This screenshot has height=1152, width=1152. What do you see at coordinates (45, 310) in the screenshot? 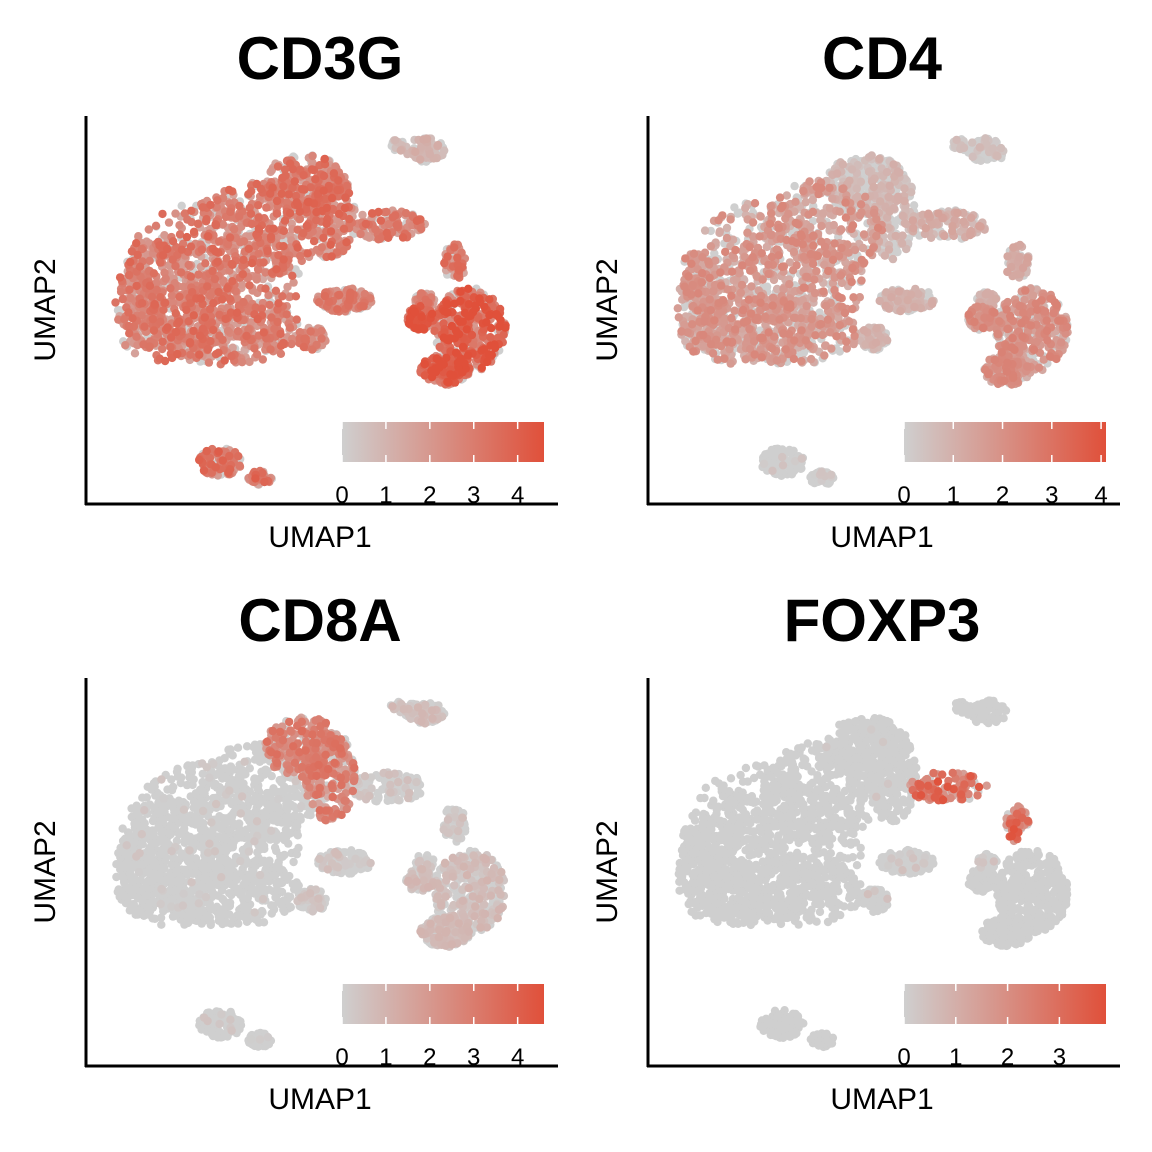
I see `y-axis-label: UMAP2` at bounding box center [45, 310].